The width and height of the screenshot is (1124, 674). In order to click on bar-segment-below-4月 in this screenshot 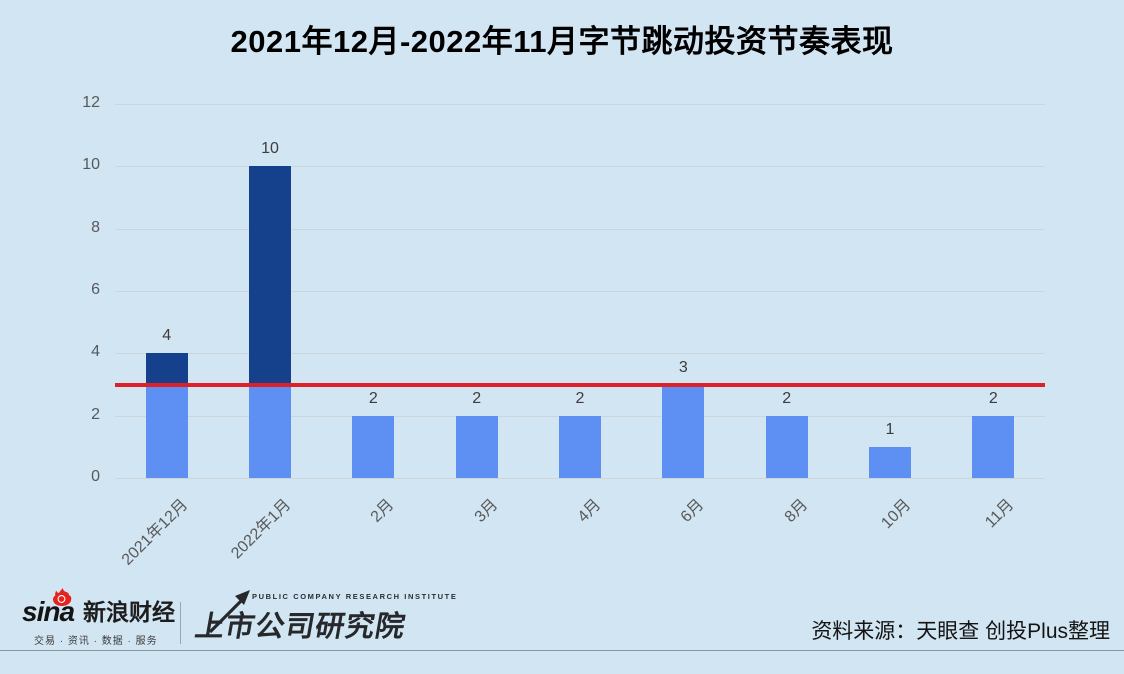, I will do `click(580, 446)`.